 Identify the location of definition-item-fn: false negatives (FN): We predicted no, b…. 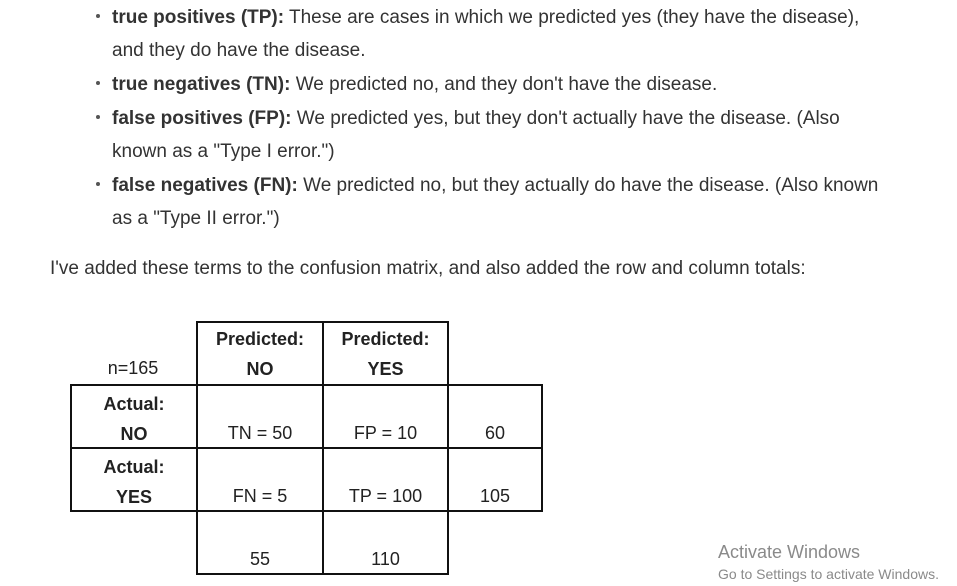
(522, 202).